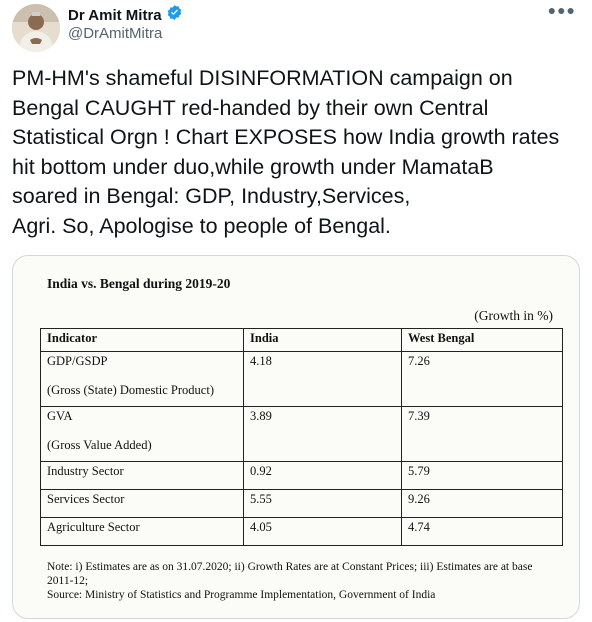 The height and width of the screenshot is (622, 592). Describe the element at coordinates (322, 475) in the screenshot. I see `india-value: 0.92` at that location.